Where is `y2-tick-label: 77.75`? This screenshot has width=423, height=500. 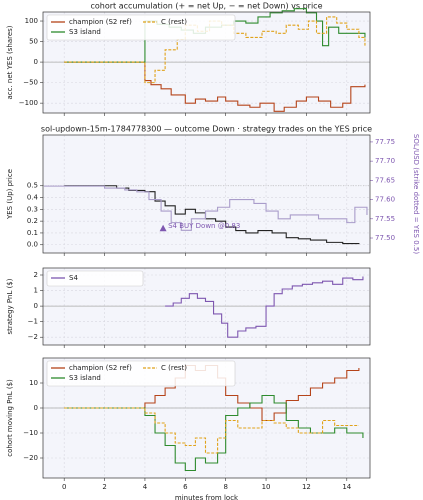 y2-tick-label: 77.75 is located at coordinates (385, 142).